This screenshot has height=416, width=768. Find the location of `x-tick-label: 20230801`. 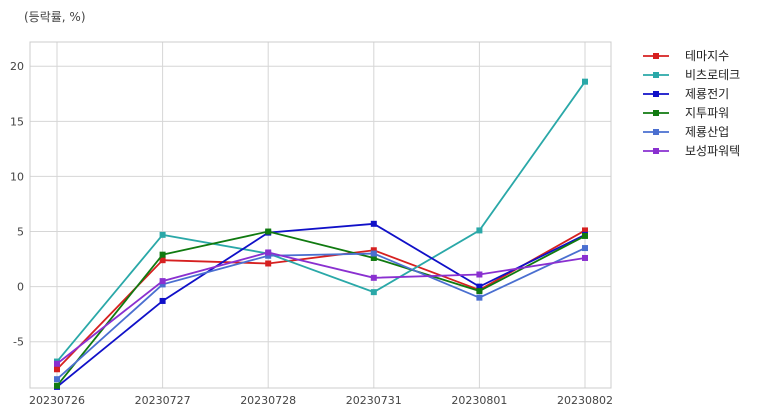

x-tick-label: 20230801 is located at coordinates (479, 400).